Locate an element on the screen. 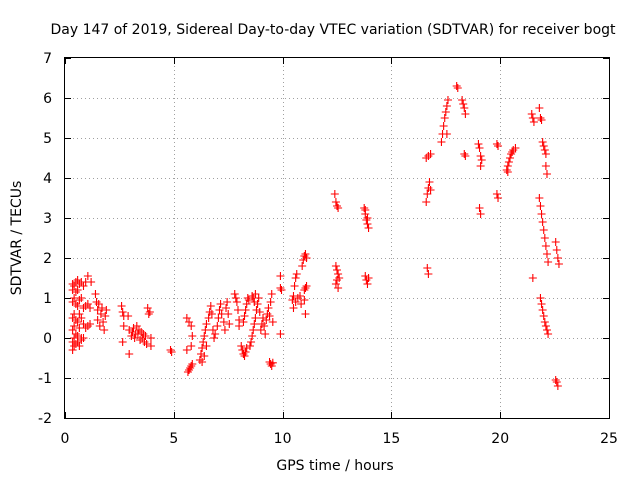  y-tick-label: -1 is located at coordinates (45, 379).